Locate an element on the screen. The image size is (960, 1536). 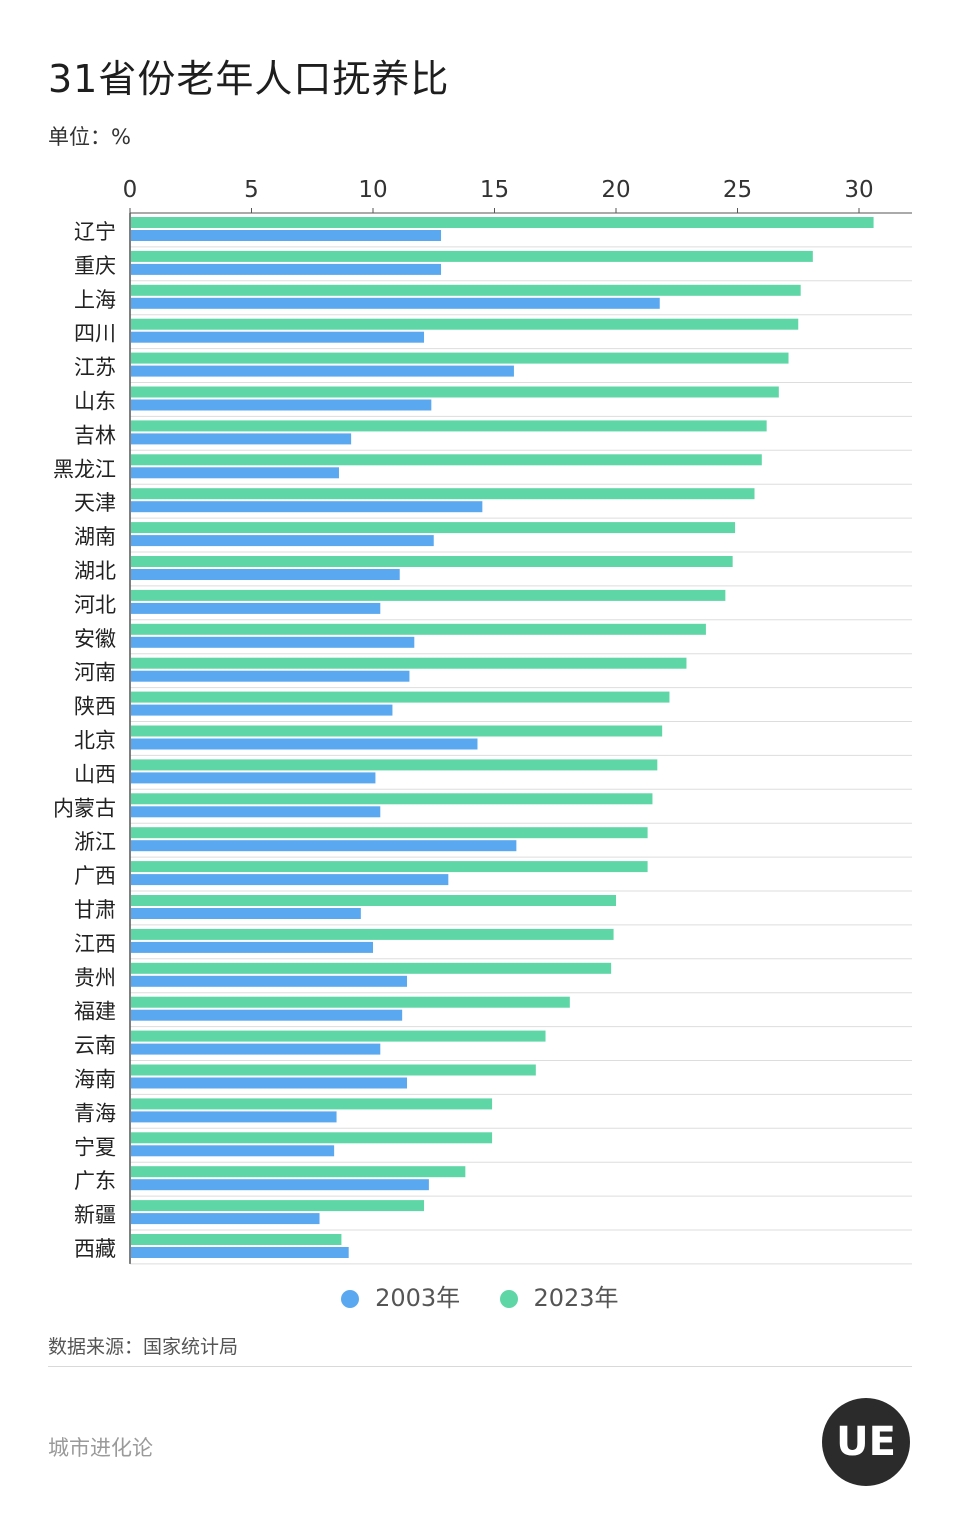
category-label: 青海 is located at coordinates (95, 1113).